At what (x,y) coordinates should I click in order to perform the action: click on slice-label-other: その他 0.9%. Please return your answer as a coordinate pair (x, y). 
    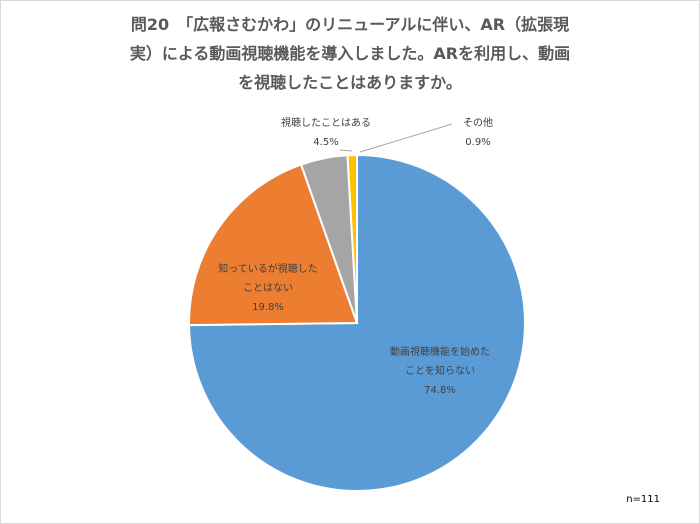
    Looking at the image, I should click on (478, 132).